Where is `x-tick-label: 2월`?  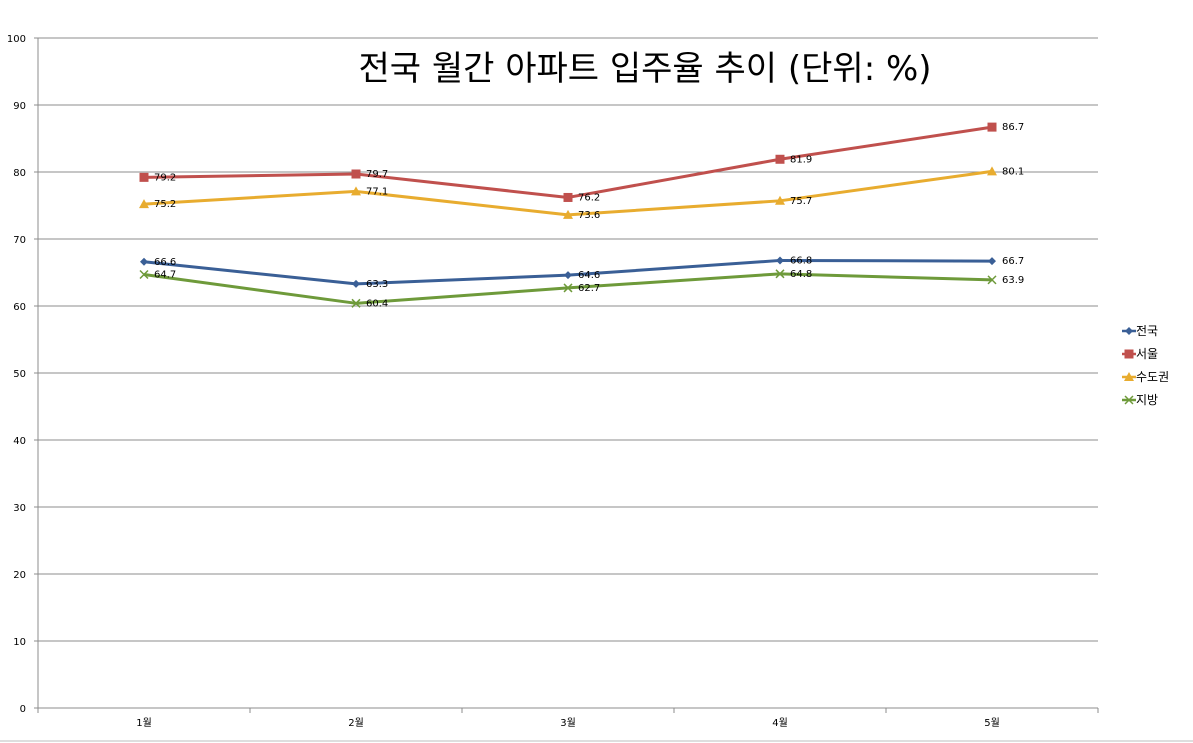 x-tick-label: 2월 is located at coordinates (356, 723).